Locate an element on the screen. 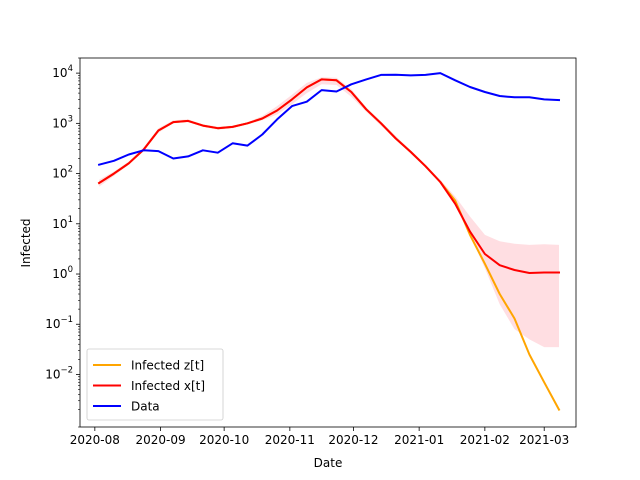 Image resolution: width=640 pixels, height=480 pixels. y-tick-label: 10⁴ is located at coordinates (62, 72).